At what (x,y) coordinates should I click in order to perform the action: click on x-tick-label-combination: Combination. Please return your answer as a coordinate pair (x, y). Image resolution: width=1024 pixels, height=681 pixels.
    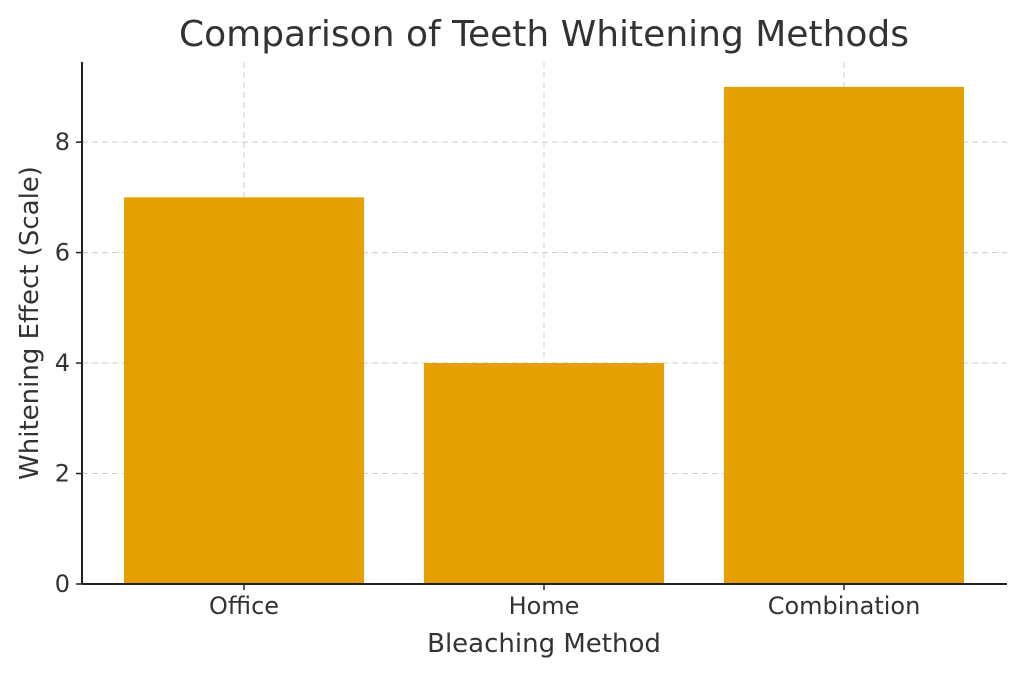
    Looking at the image, I should click on (844, 606).